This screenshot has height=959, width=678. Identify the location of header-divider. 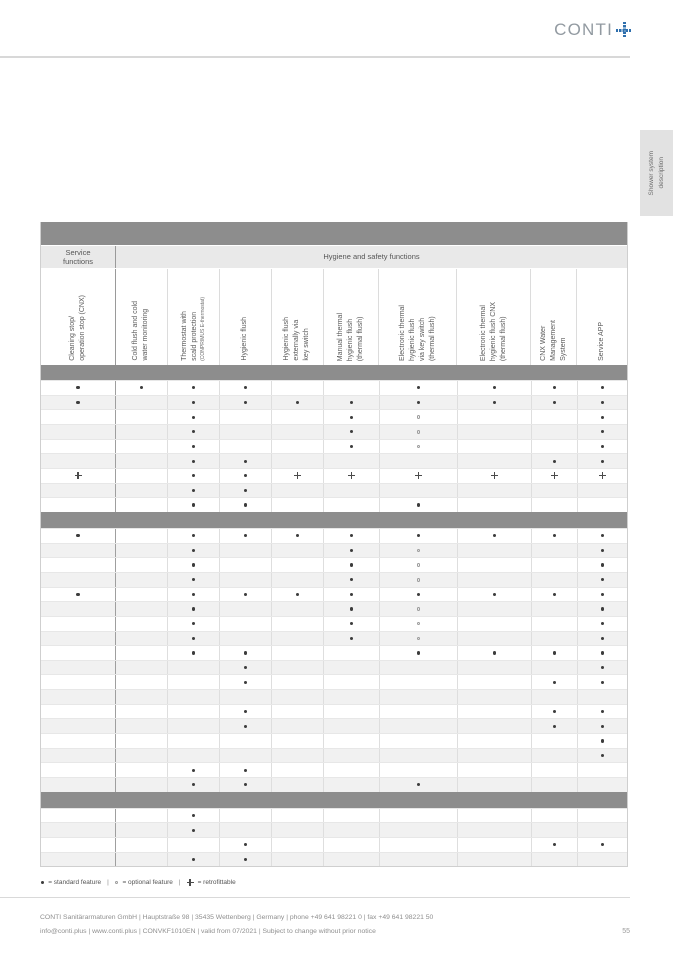
(315, 57).